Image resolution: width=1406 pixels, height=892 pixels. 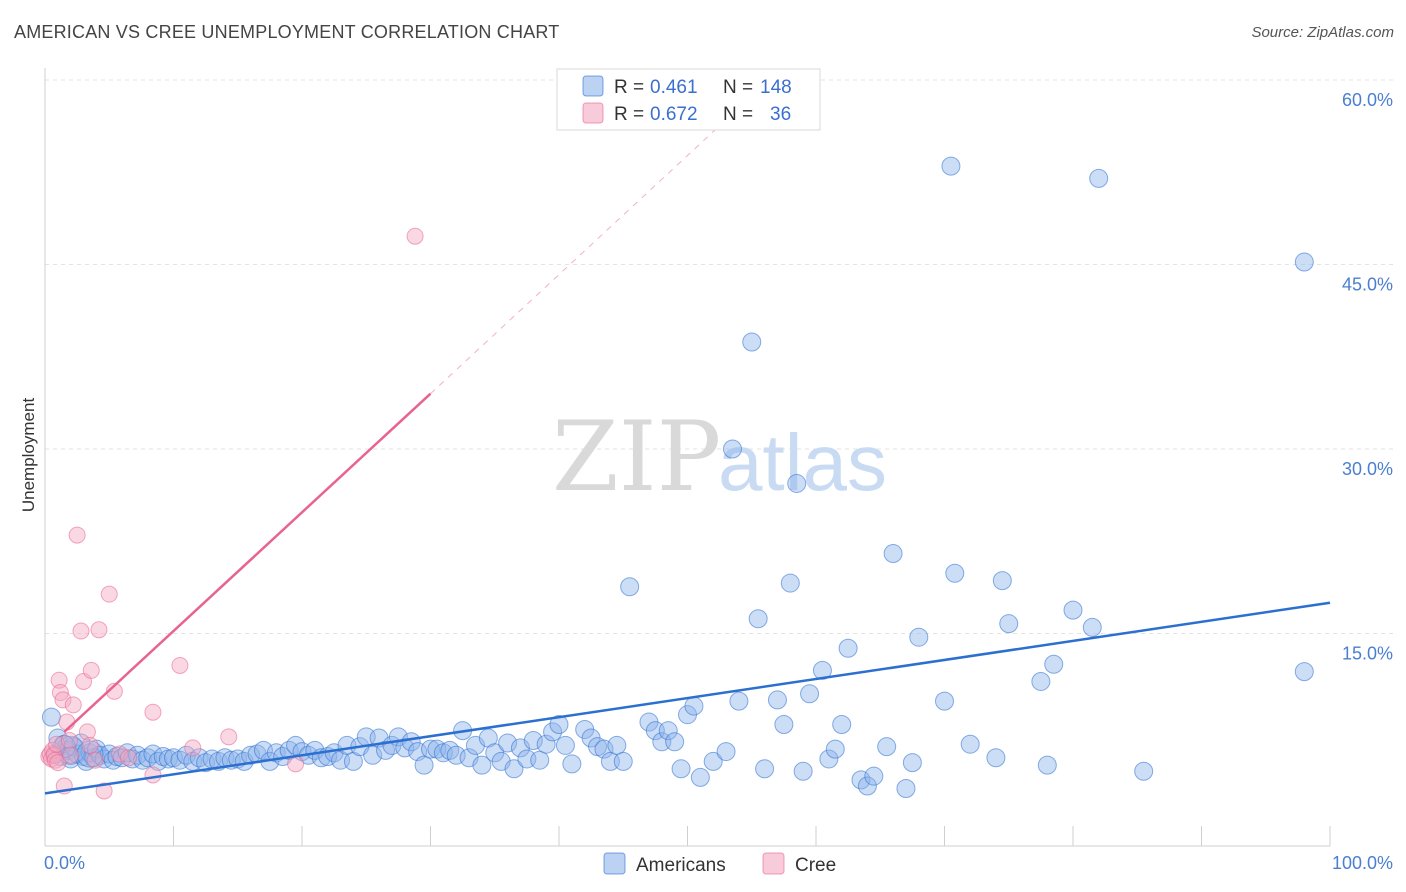 I want to click on bottom-legend-swatch-americans, so click(x=614, y=863).